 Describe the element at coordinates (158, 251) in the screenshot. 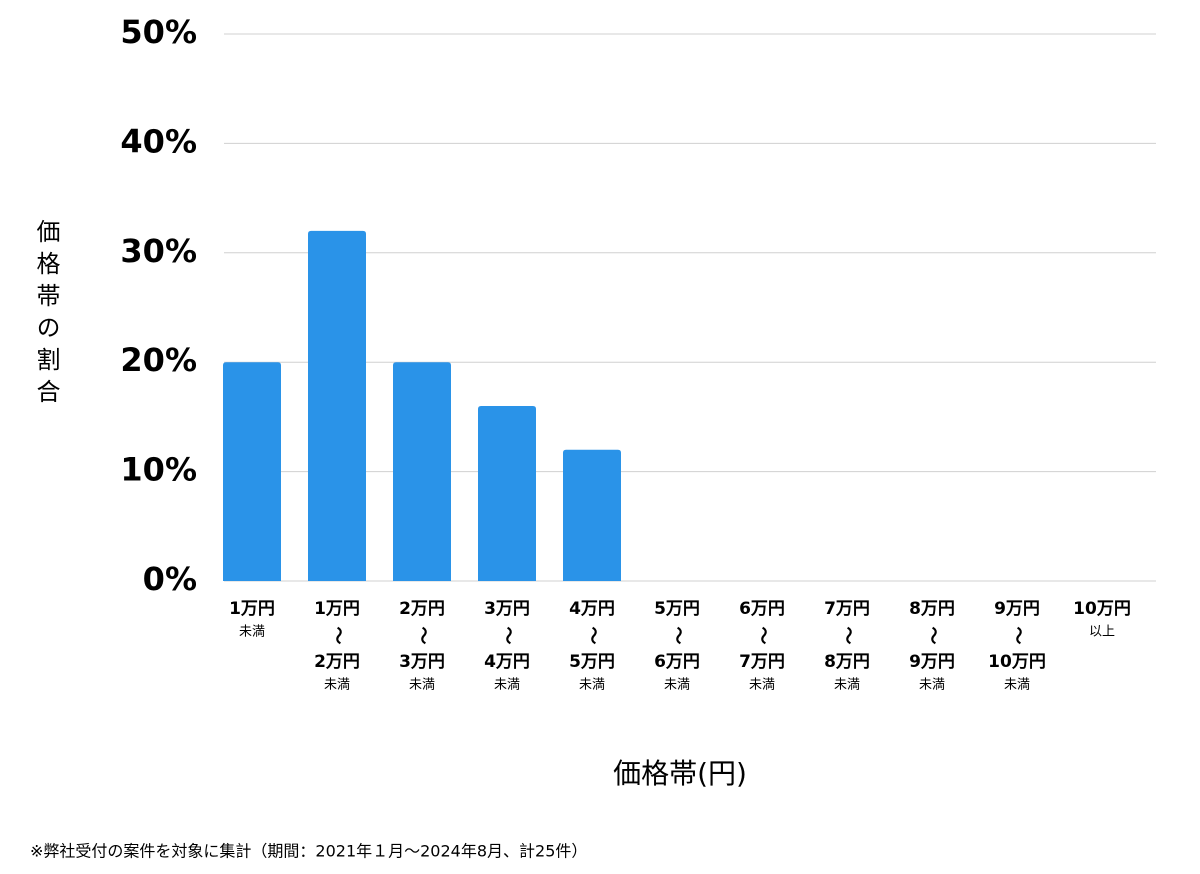

I see `y-tick-label: 30%` at that location.